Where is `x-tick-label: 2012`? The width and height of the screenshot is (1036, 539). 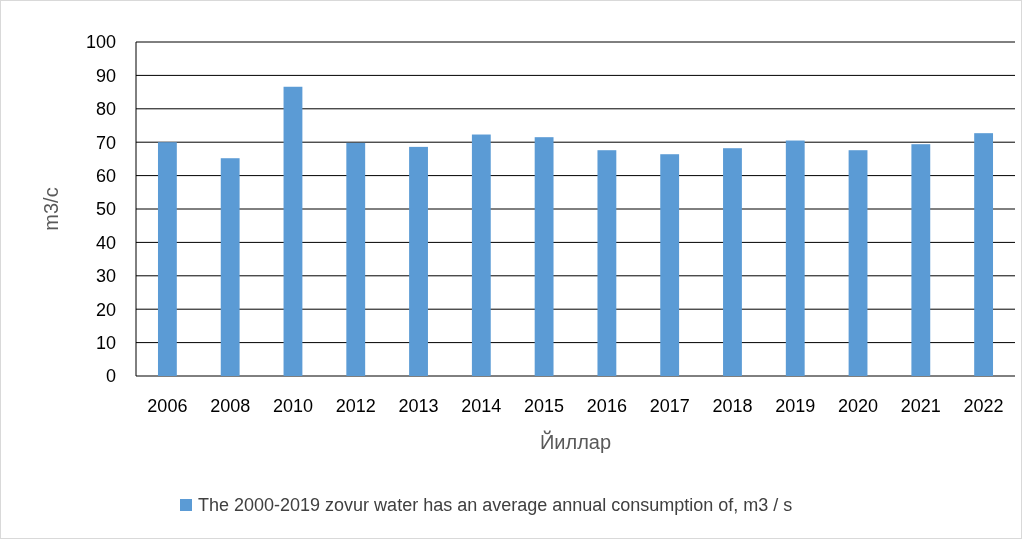 x-tick-label: 2012 is located at coordinates (355, 406).